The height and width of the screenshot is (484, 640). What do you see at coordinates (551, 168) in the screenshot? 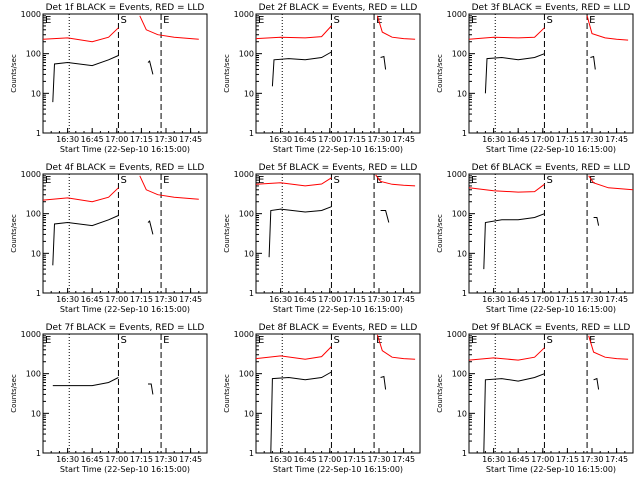
I see `chart-title: Det 6f BLACK = Events, RED = LLD` at bounding box center [551, 168].